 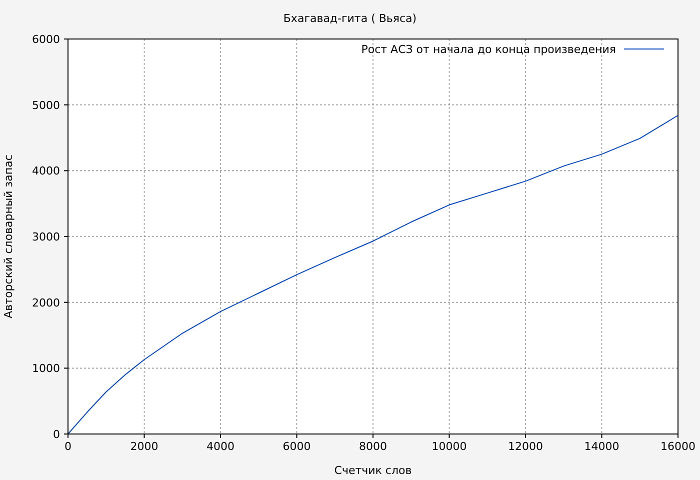 What do you see at coordinates (488, 49) in the screenshot?
I see `legend-label: Рост АСЗ от начала до конца произведения` at bounding box center [488, 49].